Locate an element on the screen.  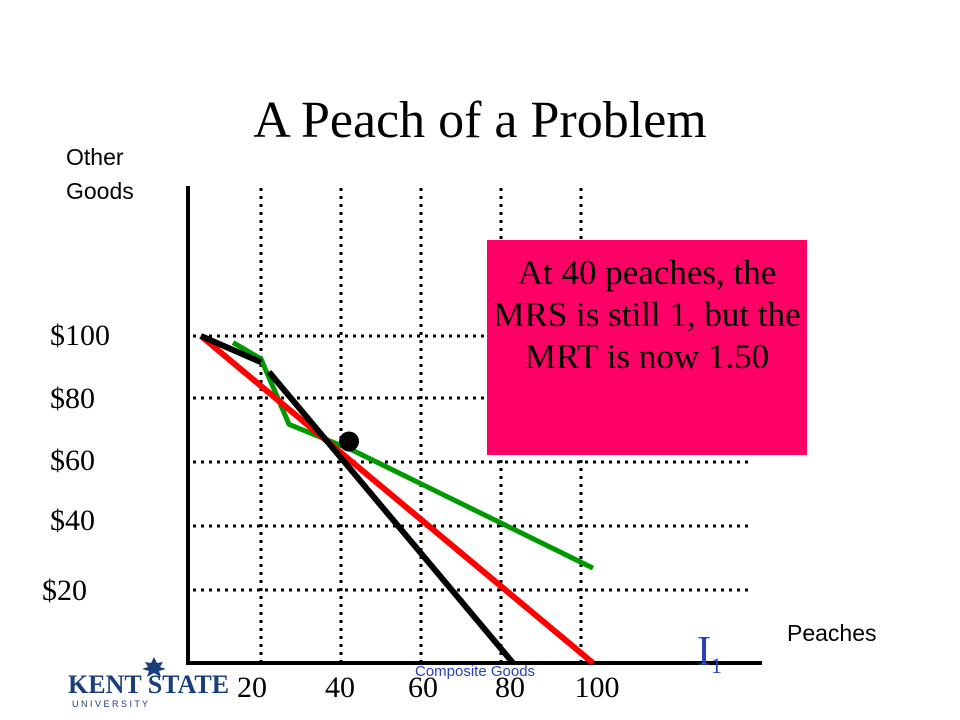
x-tick-40: 40 is located at coordinates (340, 687).